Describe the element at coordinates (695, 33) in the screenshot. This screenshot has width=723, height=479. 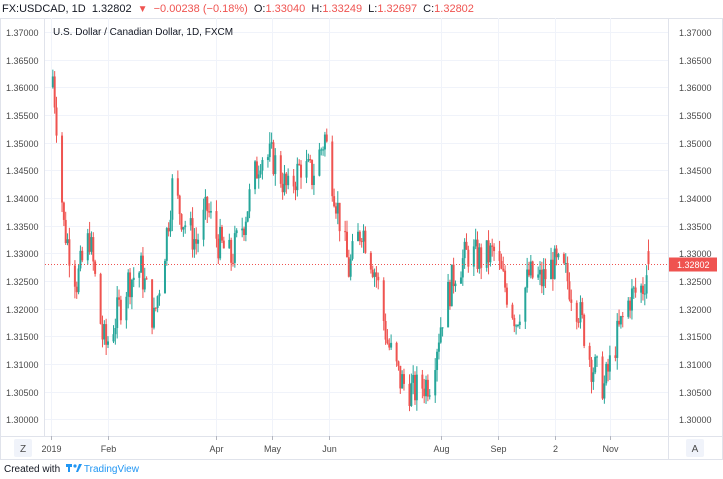
I see `right-tick-label: 1.37000` at that location.